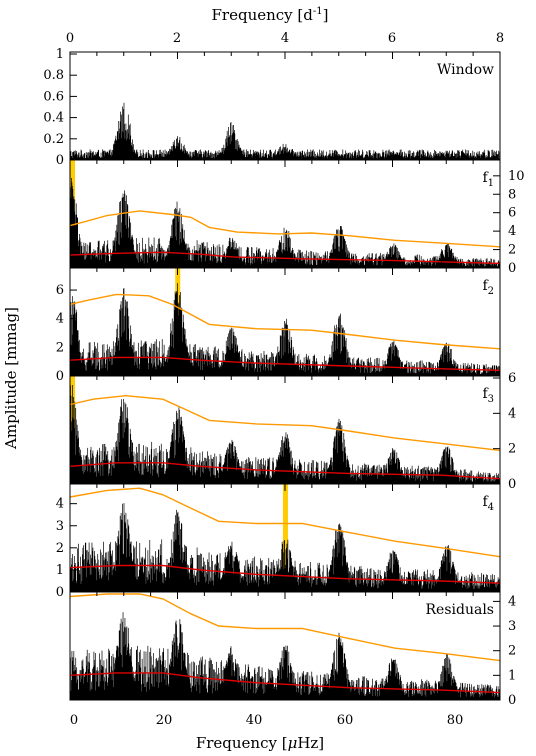  What do you see at coordinates (254, 720) in the screenshot?
I see `bottom-tick-label: 40` at bounding box center [254, 720].